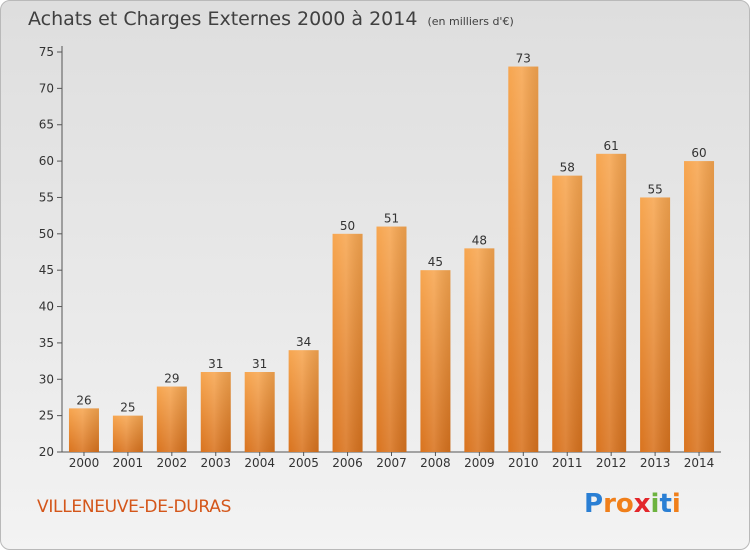  What do you see at coordinates (259, 463) in the screenshot?
I see `x-tick-label: 2004` at bounding box center [259, 463].